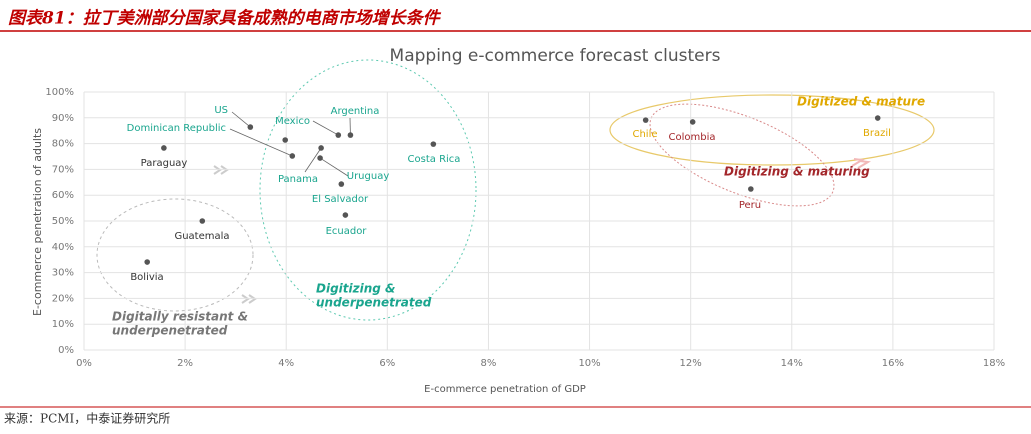  I want to click on x-tick-label: 10%, so click(589, 363).